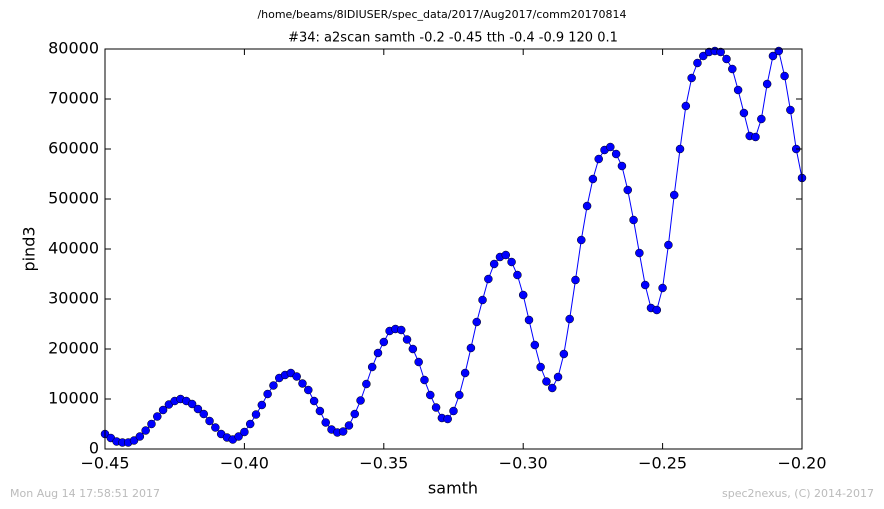 The width and height of the screenshot is (884, 509). Describe the element at coordinates (73, 48) in the screenshot. I see `y-tick-label: 80000` at that location.